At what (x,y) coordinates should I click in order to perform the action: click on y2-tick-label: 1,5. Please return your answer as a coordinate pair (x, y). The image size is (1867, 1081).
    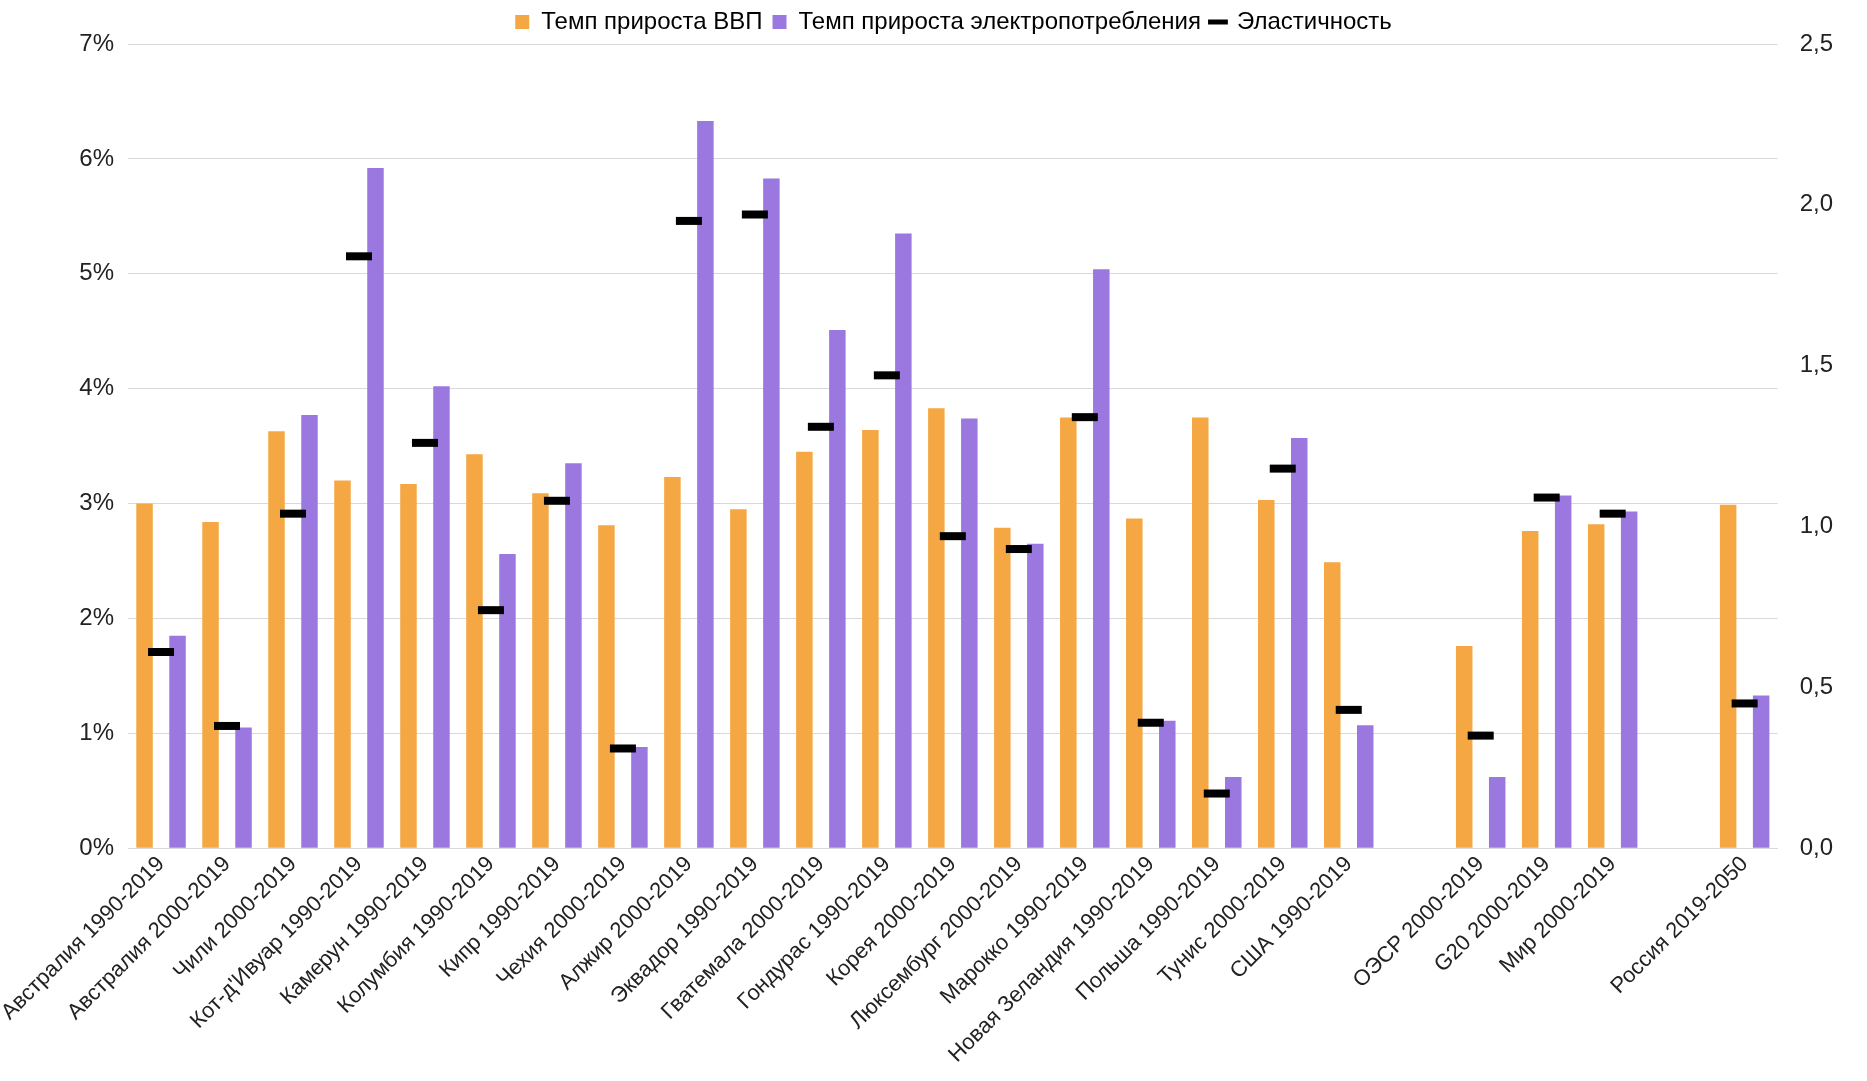
    Looking at the image, I should click on (1816, 364).